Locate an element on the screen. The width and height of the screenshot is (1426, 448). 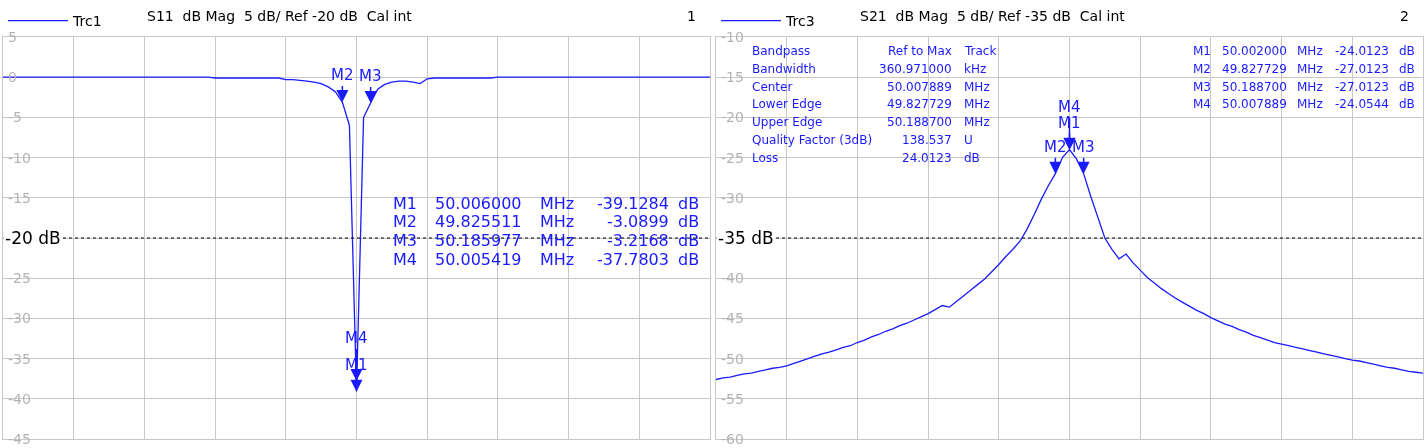
legend-label: Trc3 is located at coordinates (800, 21).